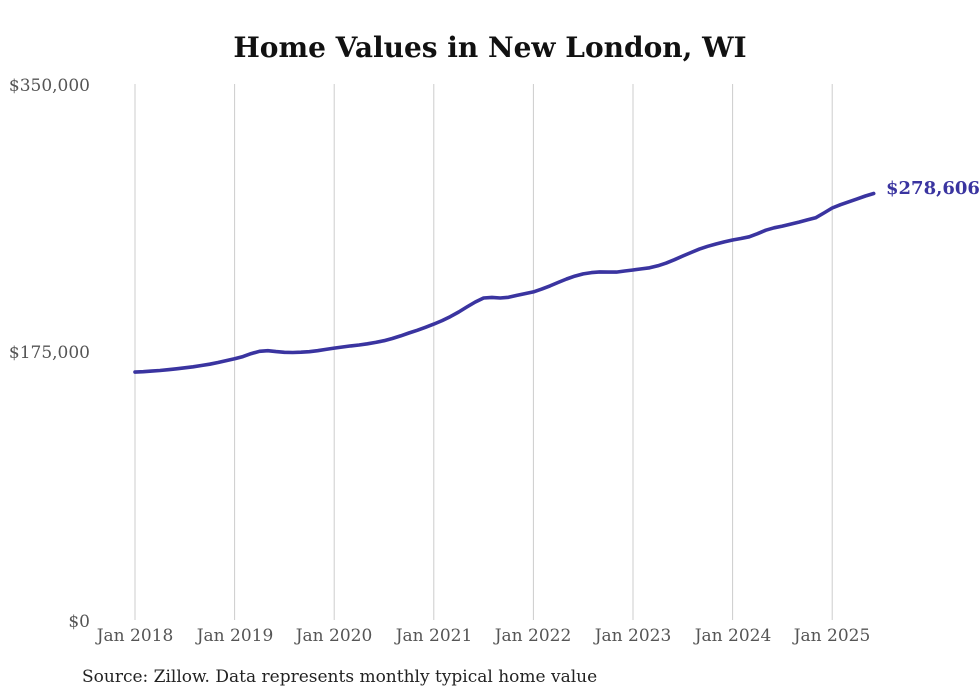  What do you see at coordinates (532, 636) in the screenshot?
I see `x-tick-label-jan-2022: Jan 2022` at bounding box center [532, 636].